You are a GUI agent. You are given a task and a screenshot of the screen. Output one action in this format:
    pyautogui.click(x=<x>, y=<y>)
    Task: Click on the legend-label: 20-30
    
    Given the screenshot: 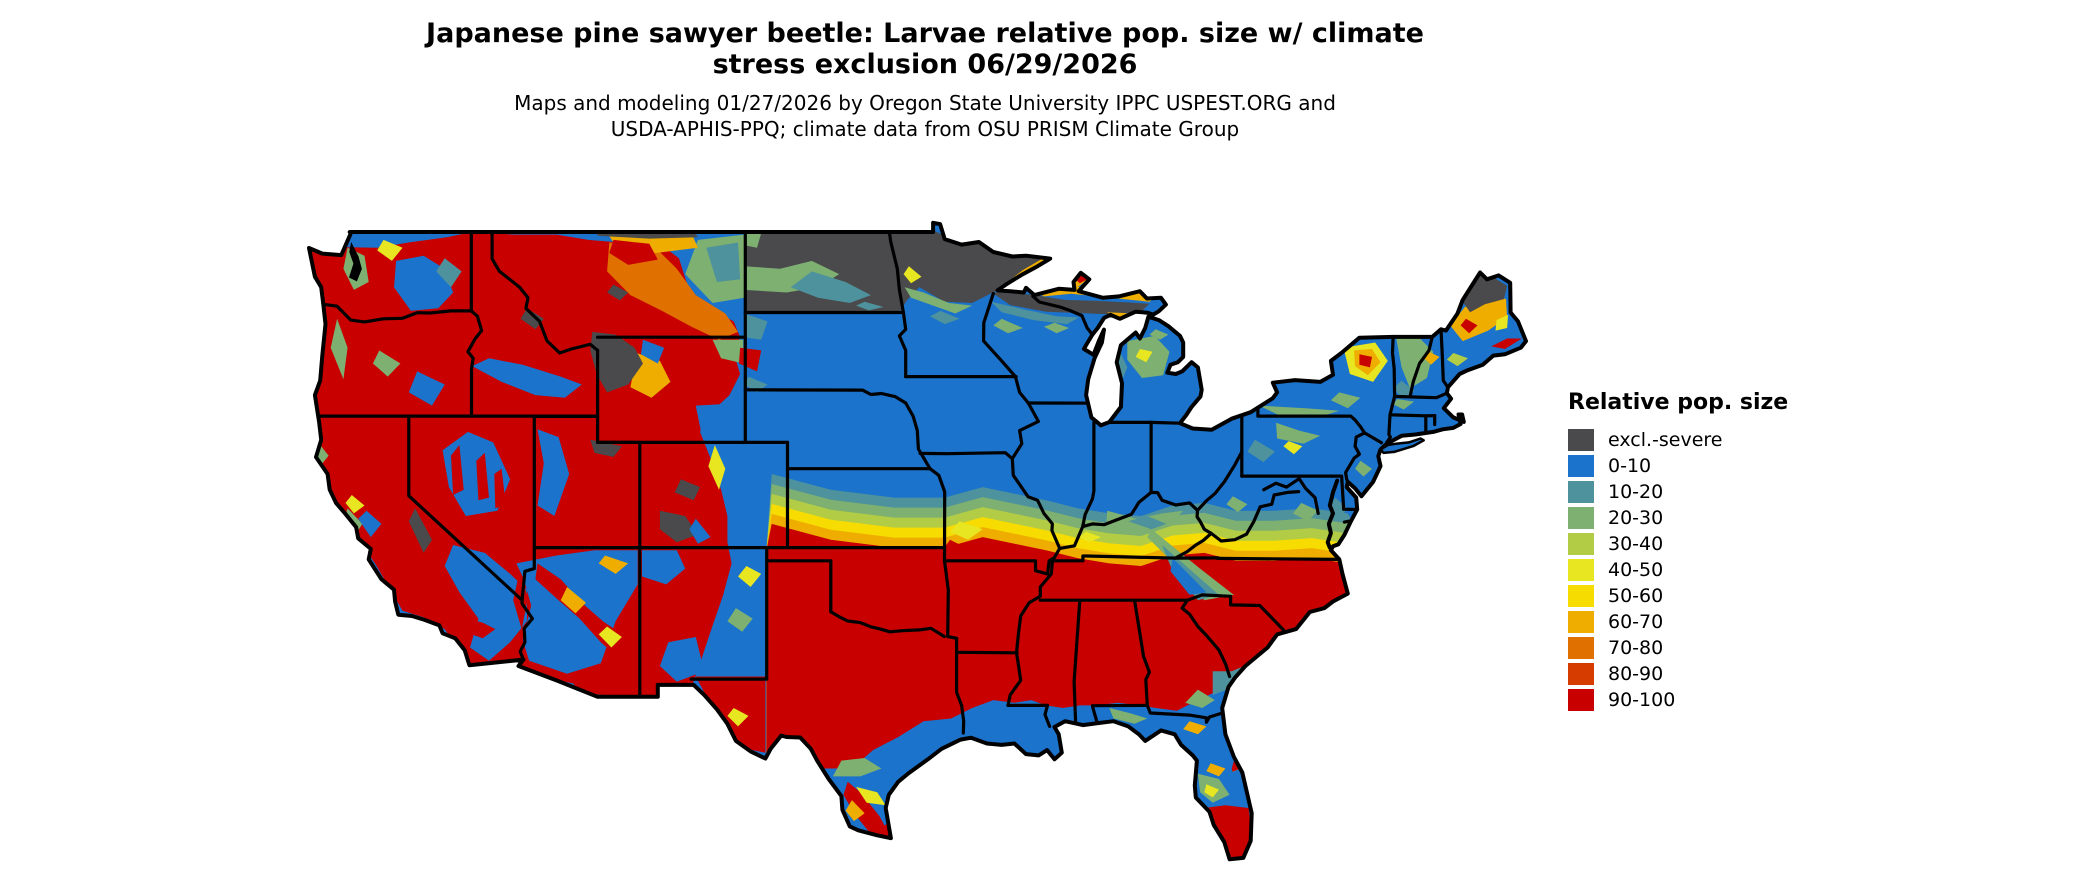 What is the action you would take?
    pyautogui.click(x=1636, y=518)
    